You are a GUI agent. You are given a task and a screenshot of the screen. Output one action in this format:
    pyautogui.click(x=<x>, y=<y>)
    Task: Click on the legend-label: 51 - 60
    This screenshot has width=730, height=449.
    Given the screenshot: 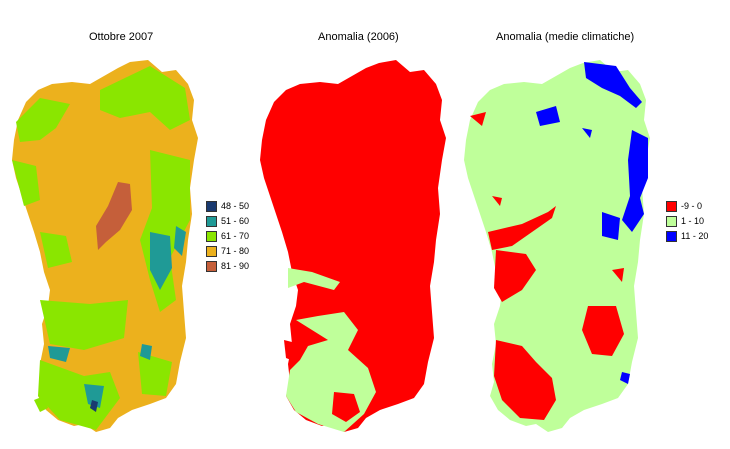 What is the action you would take?
    pyautogui.click(x=235, y=221)
    